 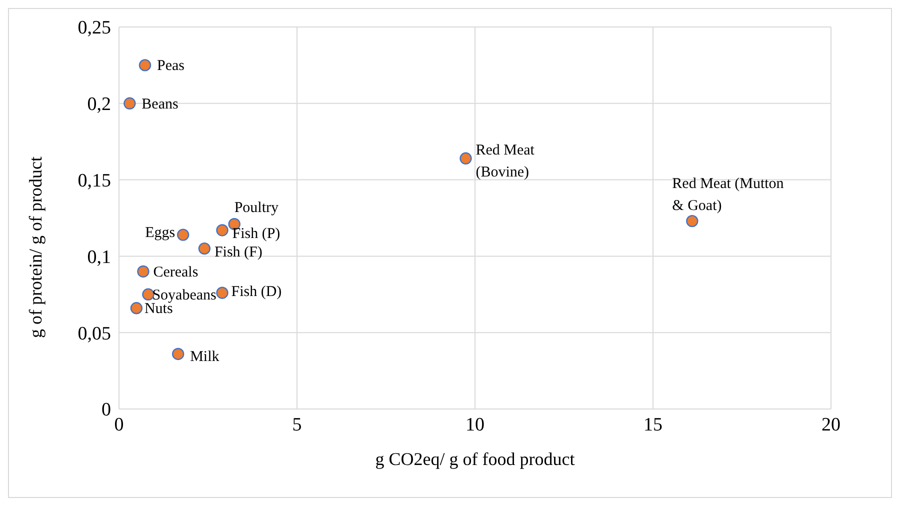 What do you see at coordinates (99, 105) in the screenshot?
I see `y-tick-label: 0,2` at bounding box center [99, 105].